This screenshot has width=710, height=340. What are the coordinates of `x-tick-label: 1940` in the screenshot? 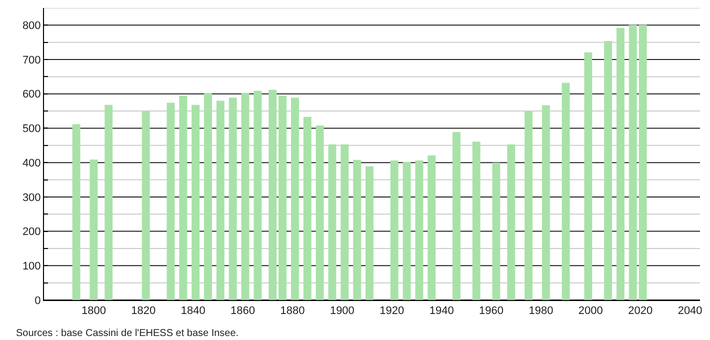 It's located at (441, 311).